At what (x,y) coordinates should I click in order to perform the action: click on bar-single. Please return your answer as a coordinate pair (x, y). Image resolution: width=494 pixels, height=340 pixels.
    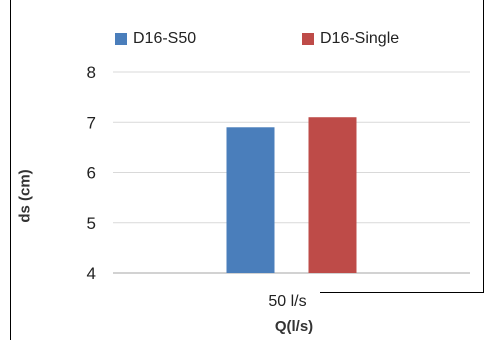
    Looking at the image, I should click on (332, 195).